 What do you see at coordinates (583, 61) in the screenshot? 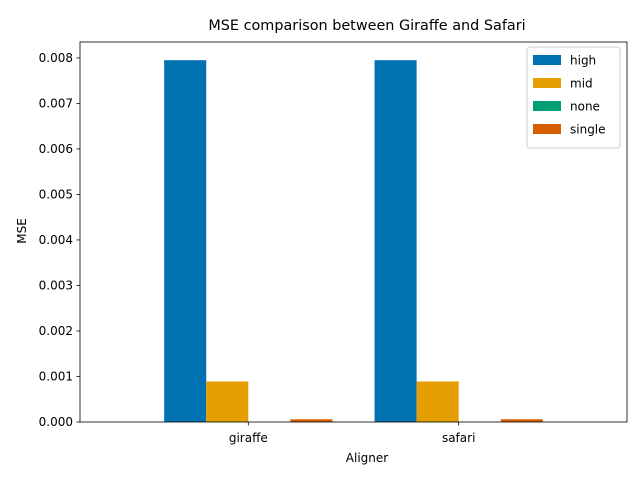
I see `legend-label-high: high` at bounding box center [583, 61].